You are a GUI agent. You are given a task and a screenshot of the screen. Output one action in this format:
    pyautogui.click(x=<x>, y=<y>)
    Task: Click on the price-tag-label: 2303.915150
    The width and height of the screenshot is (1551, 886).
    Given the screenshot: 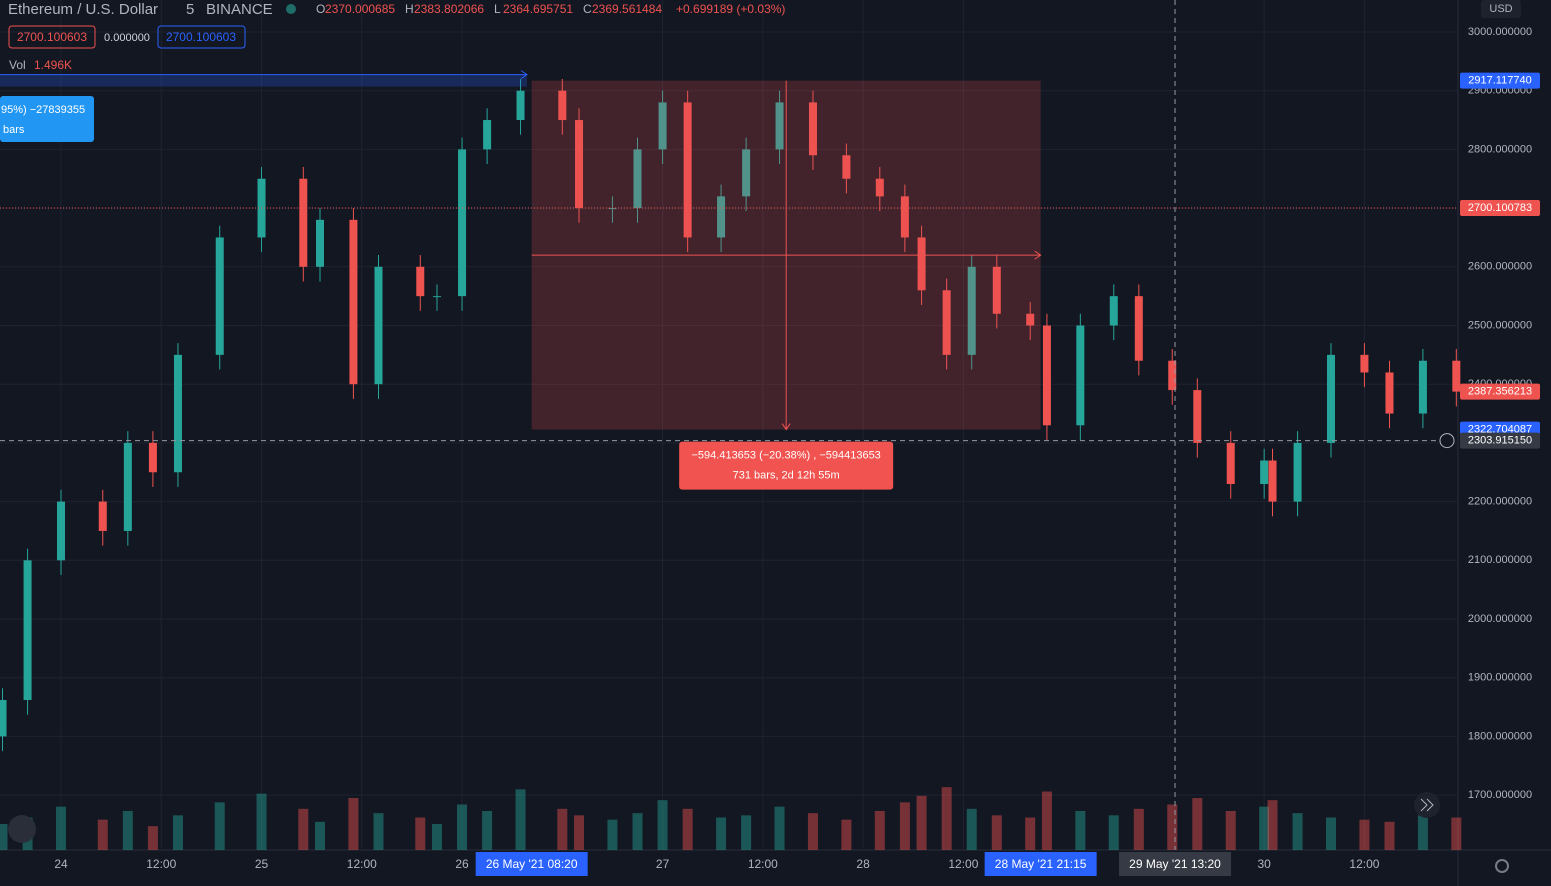 What is the action you would take?
    pyautogui.click(x=1500, y=441)
    